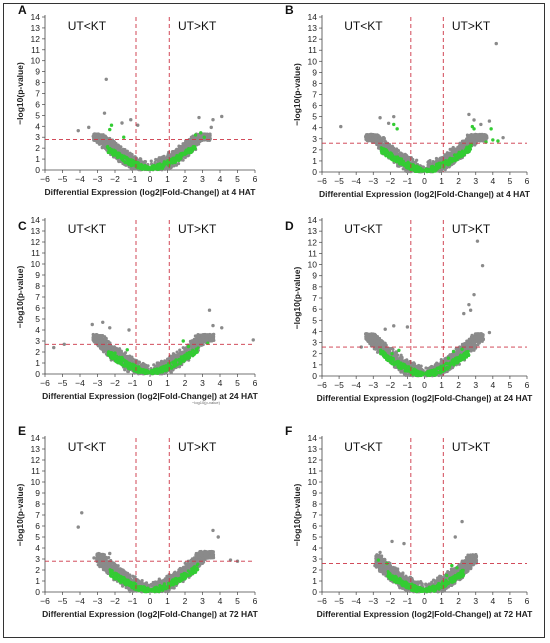  What do you see at coordinates (45, 179) in the screenshot?
I see `x-tick-label: −6` at bounding box center [45, 179].